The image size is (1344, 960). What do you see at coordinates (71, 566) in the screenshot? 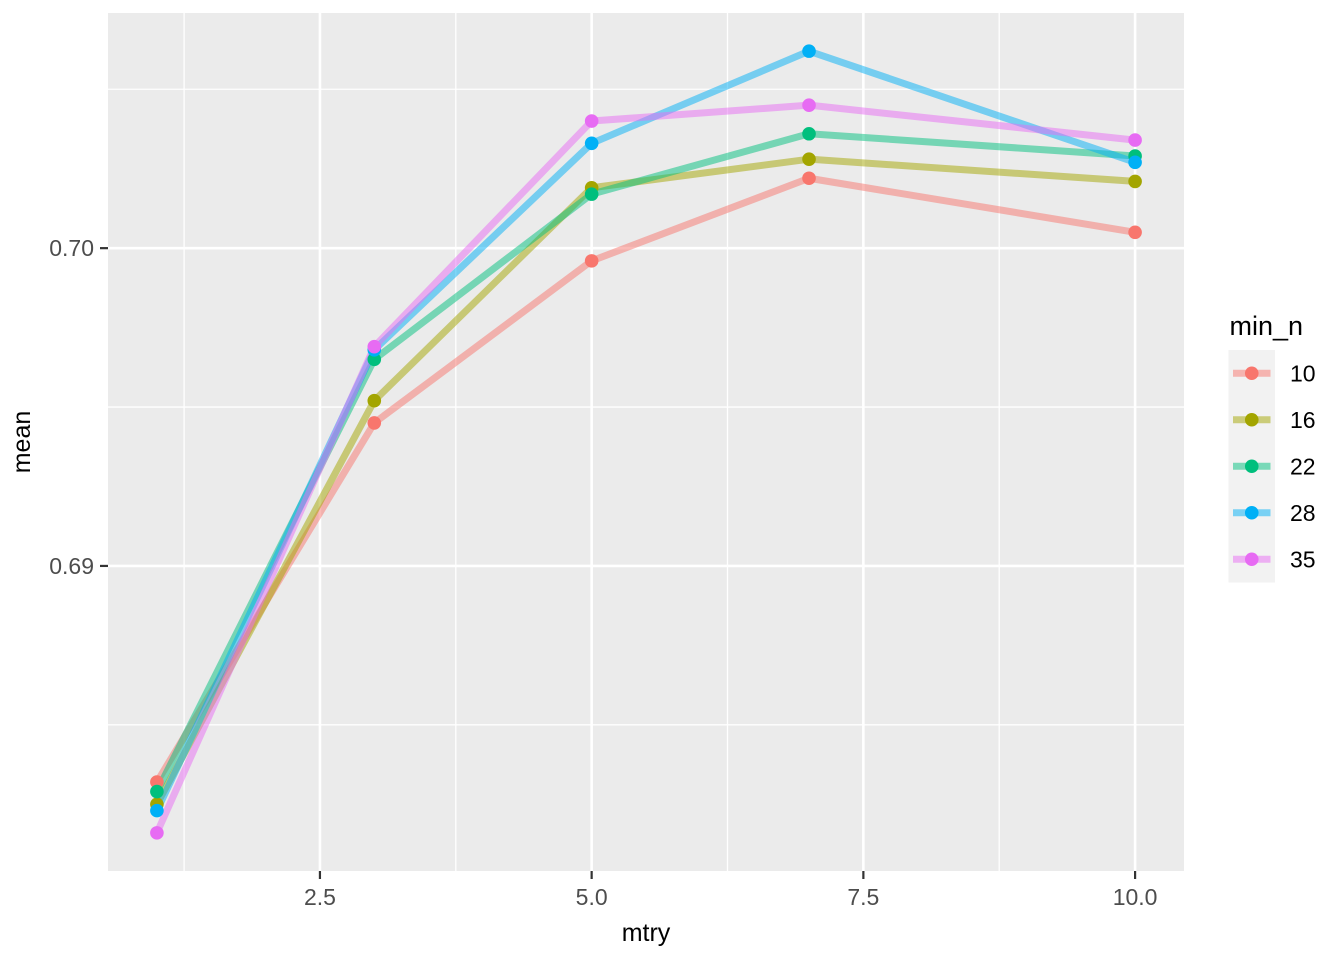
I see `y-tick-label: 0.69` at bounding box center [71, 566].